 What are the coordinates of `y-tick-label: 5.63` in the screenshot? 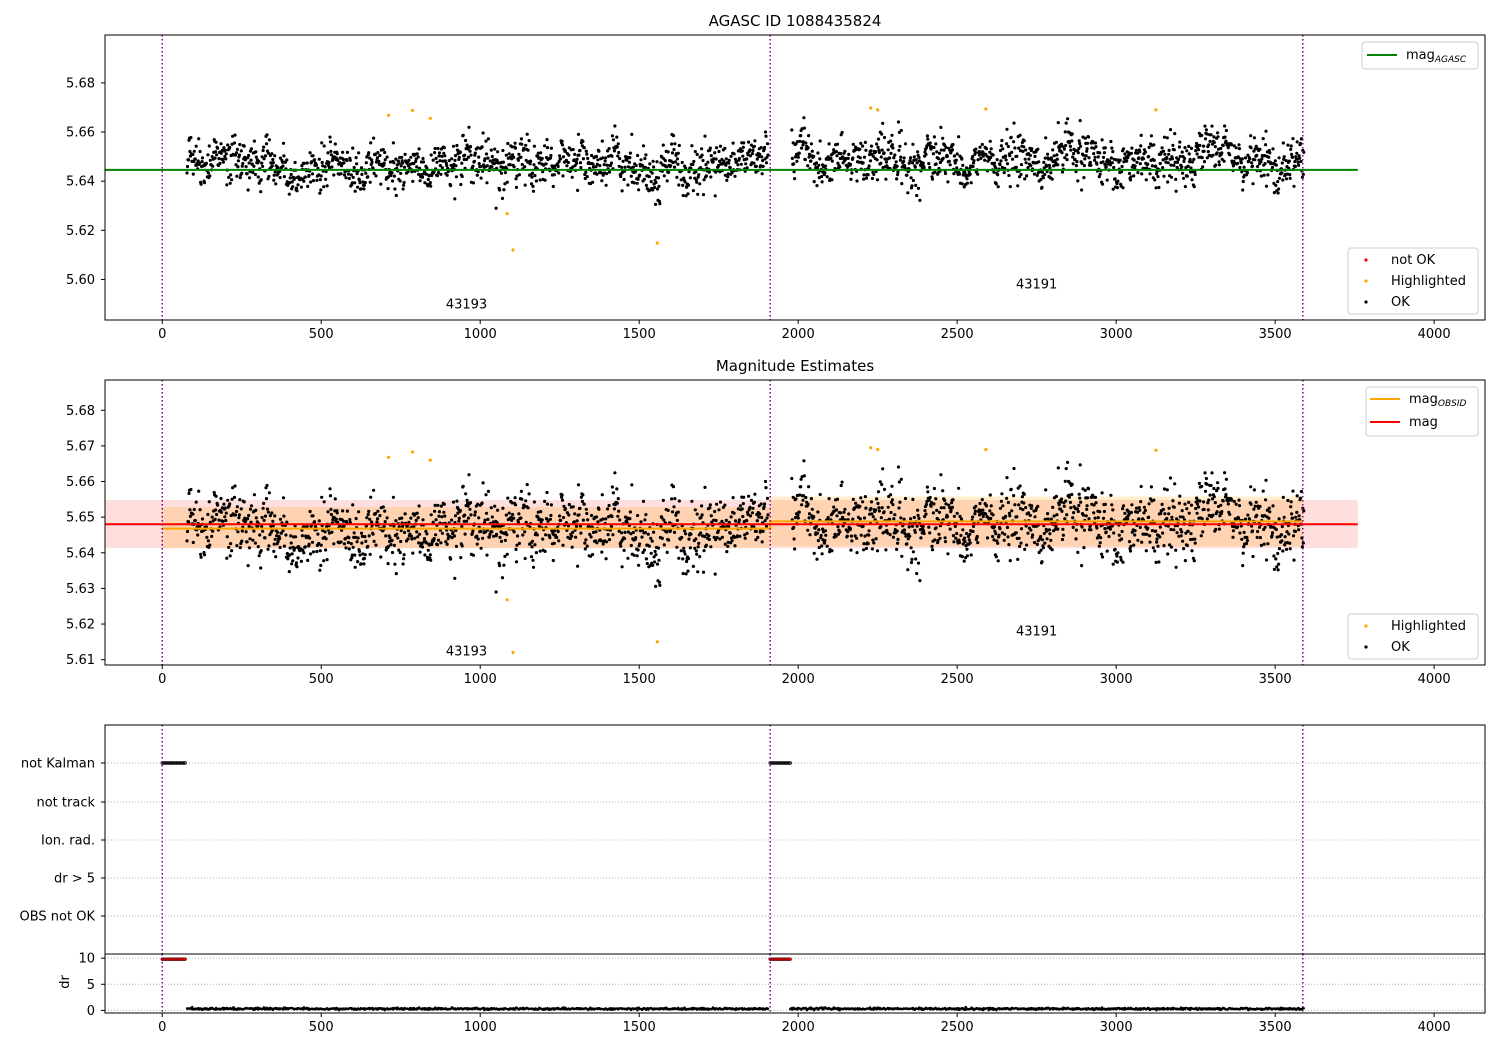 It's located at (80, 589).